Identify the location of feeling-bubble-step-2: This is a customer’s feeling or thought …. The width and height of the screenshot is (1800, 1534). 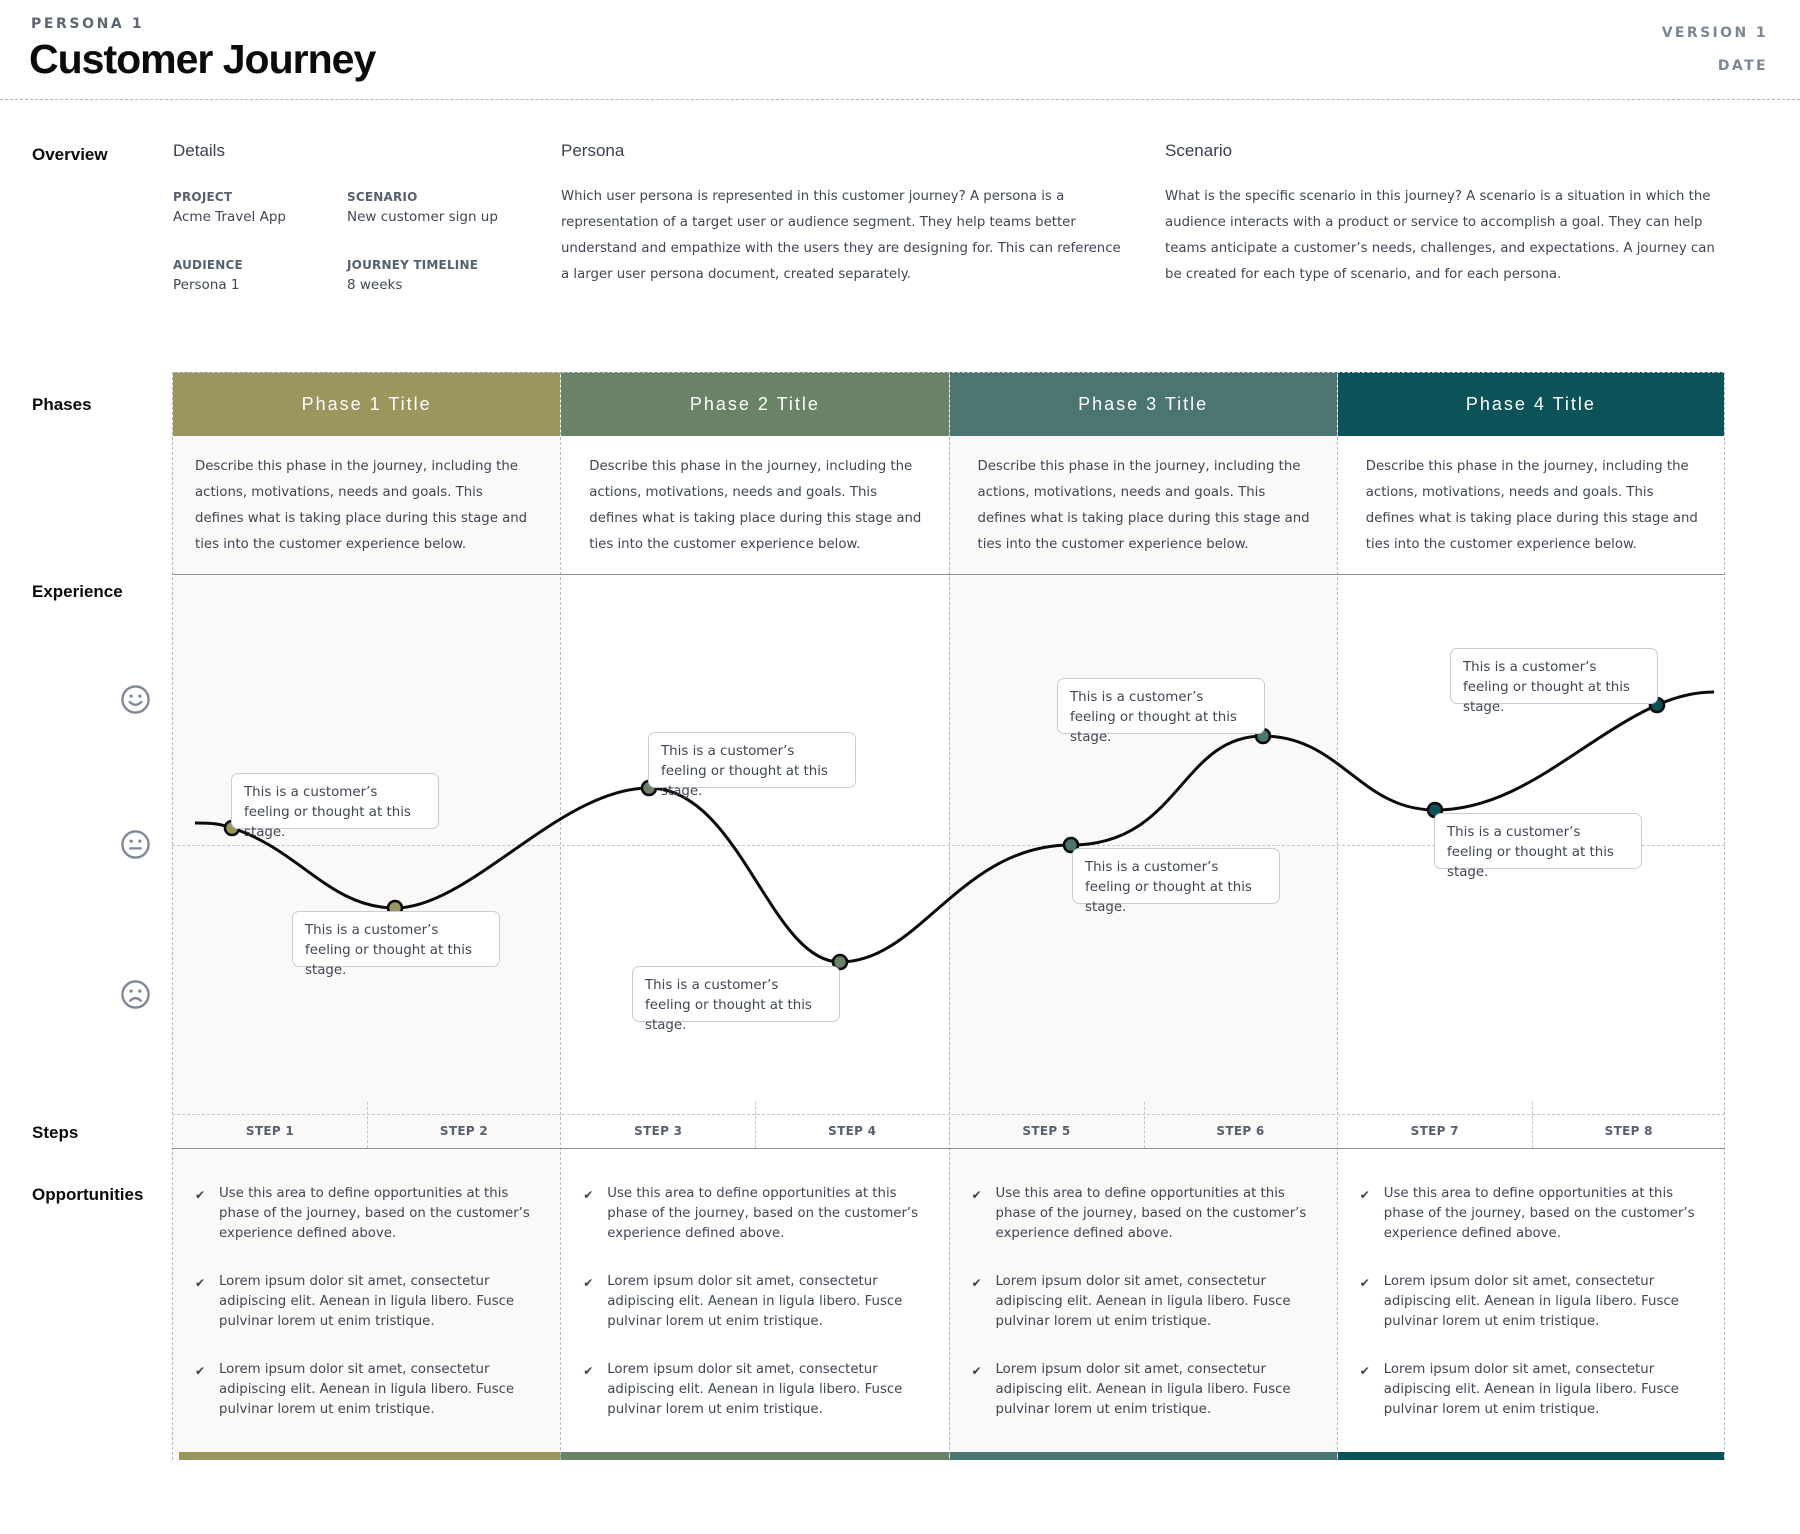
(396, 944).